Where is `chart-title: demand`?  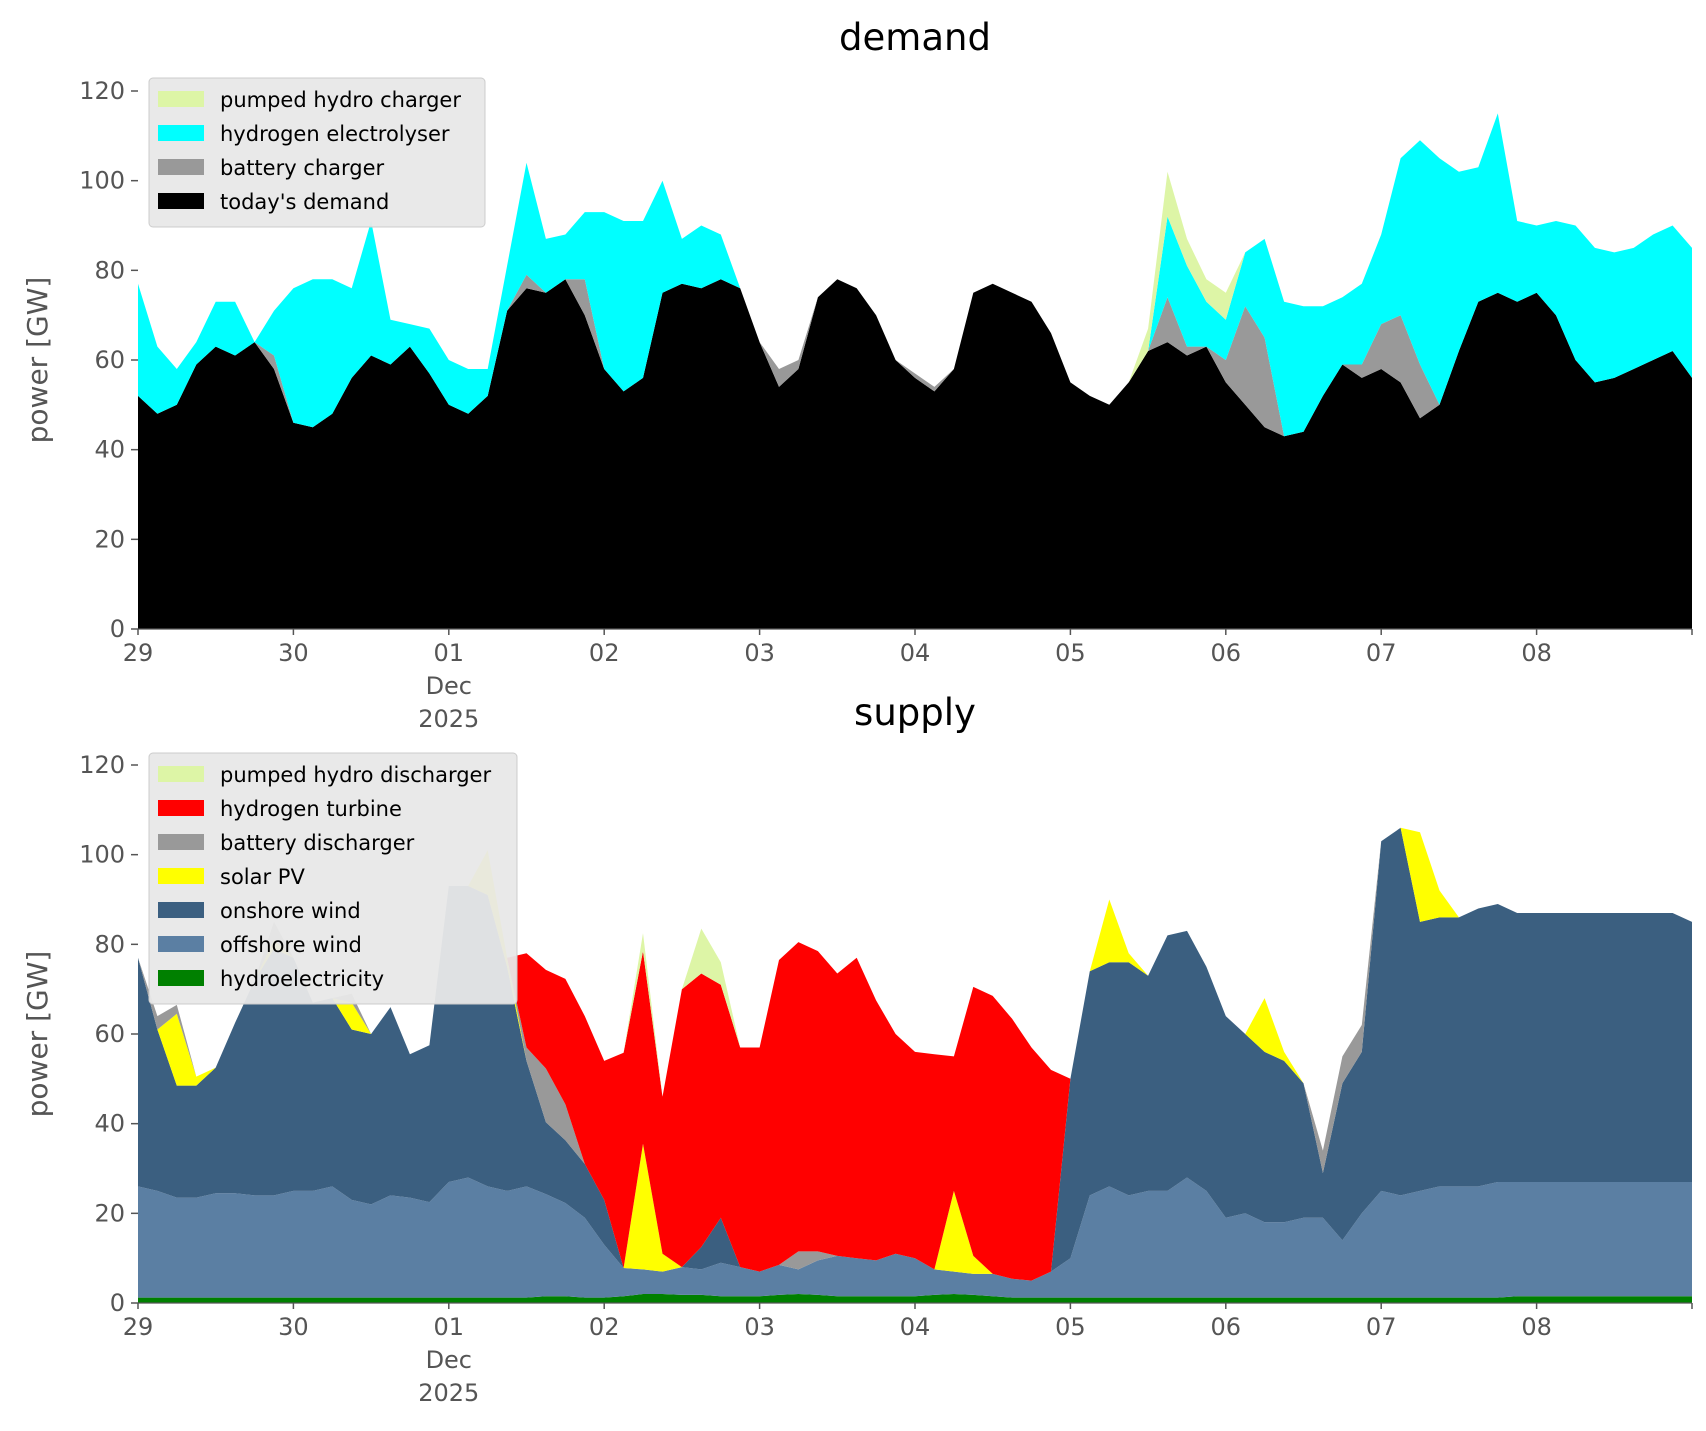
chart-title: demand is located at coordinates (915, 37).